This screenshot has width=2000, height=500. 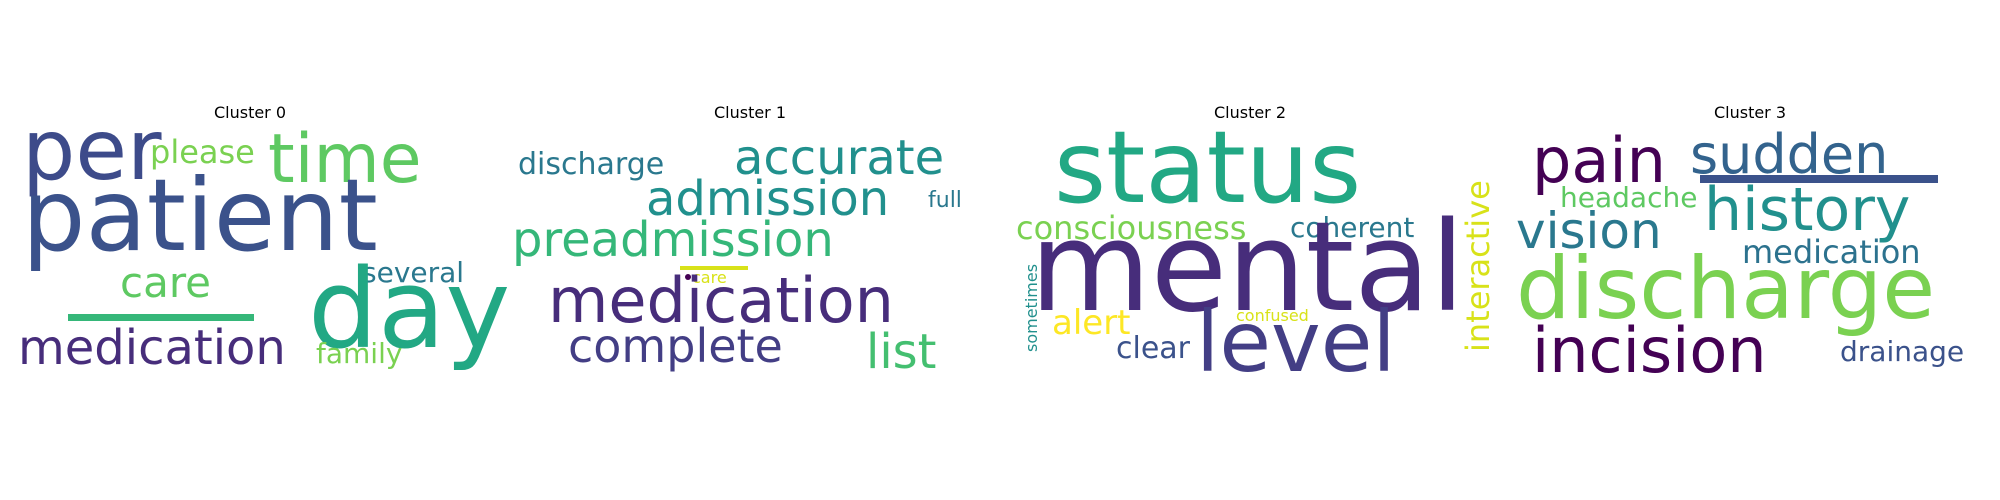 I want to click on word: sometimes, so click(x=1031, y=307).